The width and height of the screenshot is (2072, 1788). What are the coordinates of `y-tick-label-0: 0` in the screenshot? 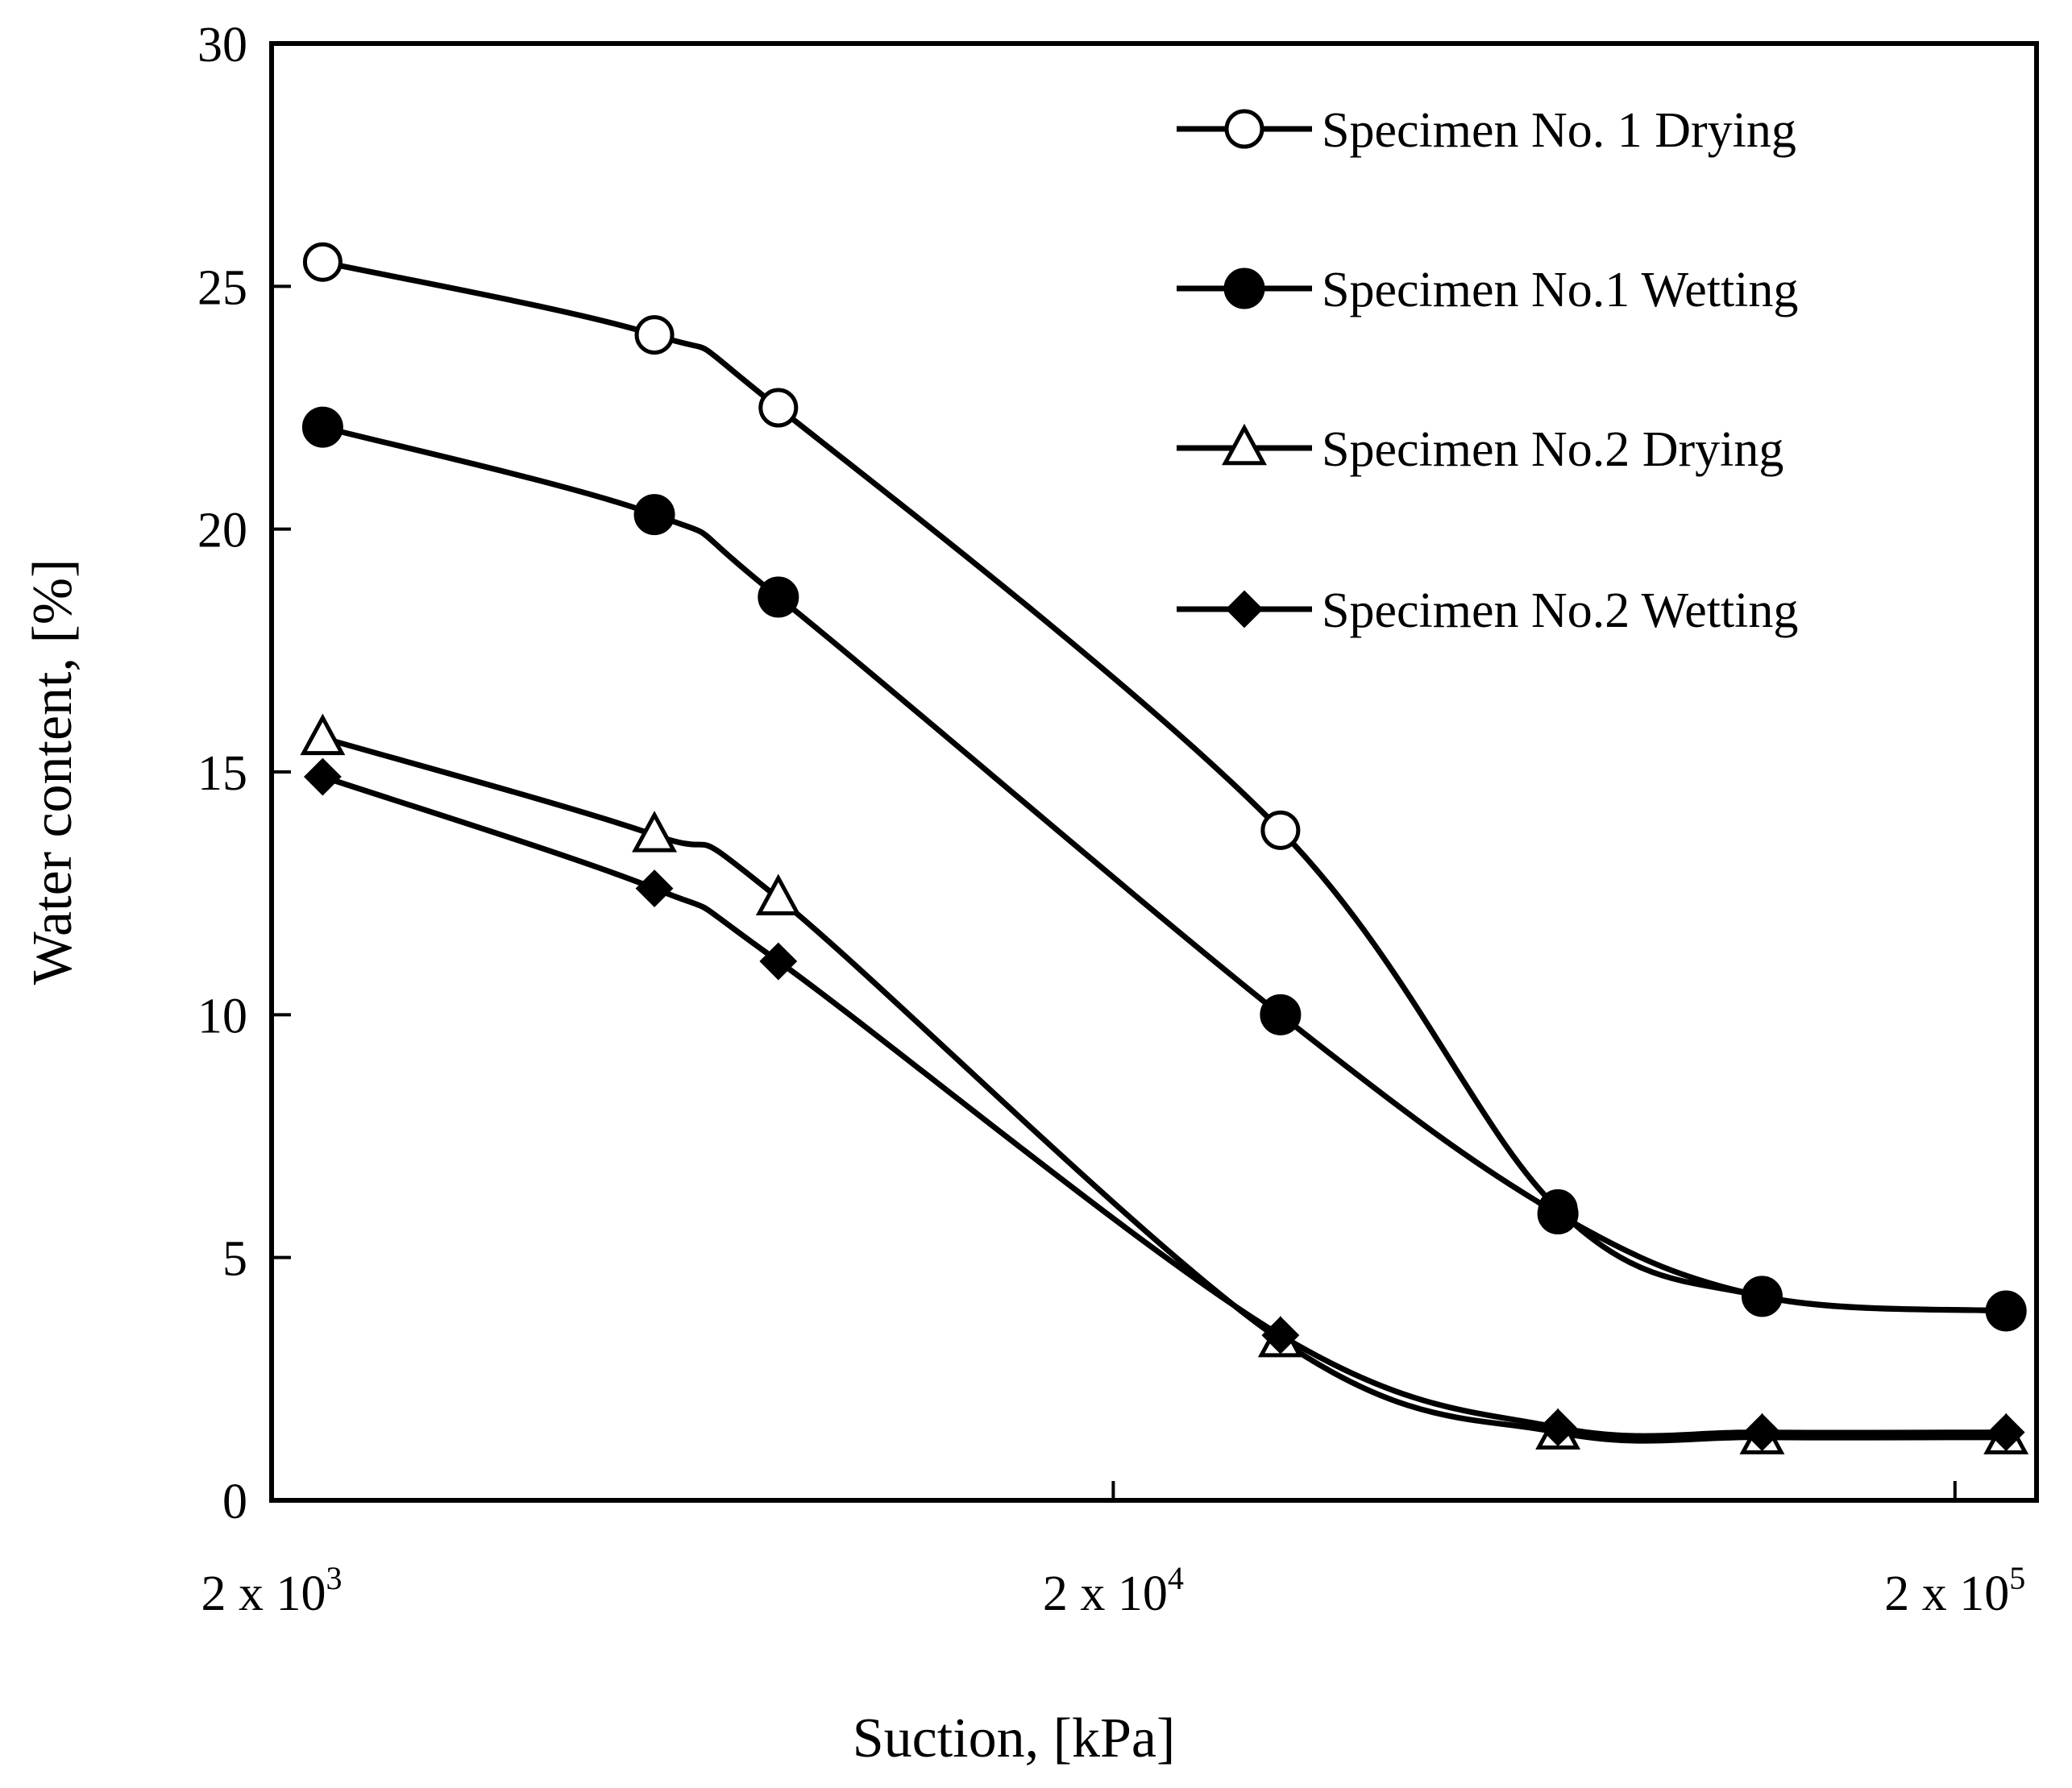 It's located at (234, 1502).